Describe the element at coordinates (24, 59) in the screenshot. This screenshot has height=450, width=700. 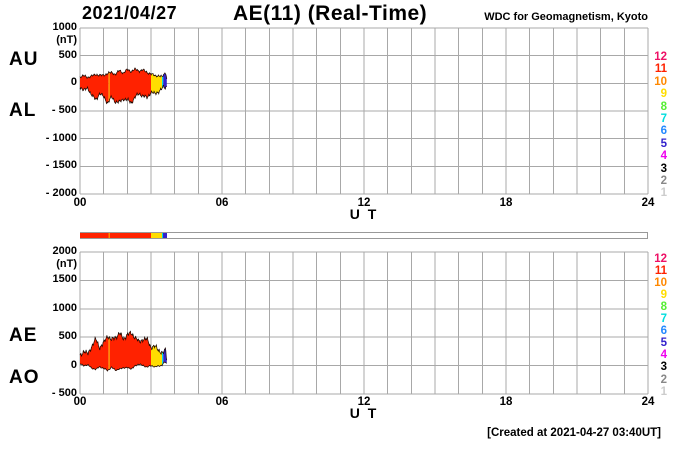
I see `label-au: AU` at that location.